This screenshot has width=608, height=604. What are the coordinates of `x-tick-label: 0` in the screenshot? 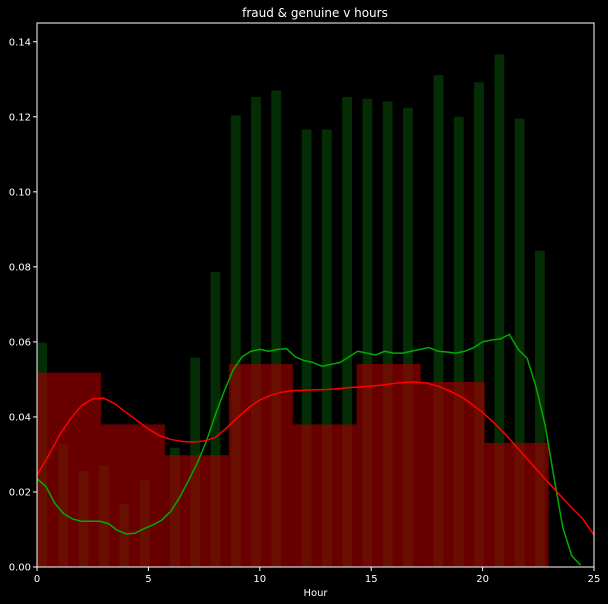 It's located at (37, 579).